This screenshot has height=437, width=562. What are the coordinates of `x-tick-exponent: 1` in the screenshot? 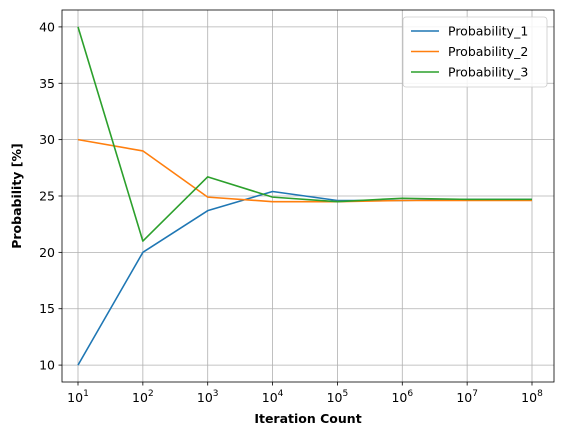 It's located at (86, 394).